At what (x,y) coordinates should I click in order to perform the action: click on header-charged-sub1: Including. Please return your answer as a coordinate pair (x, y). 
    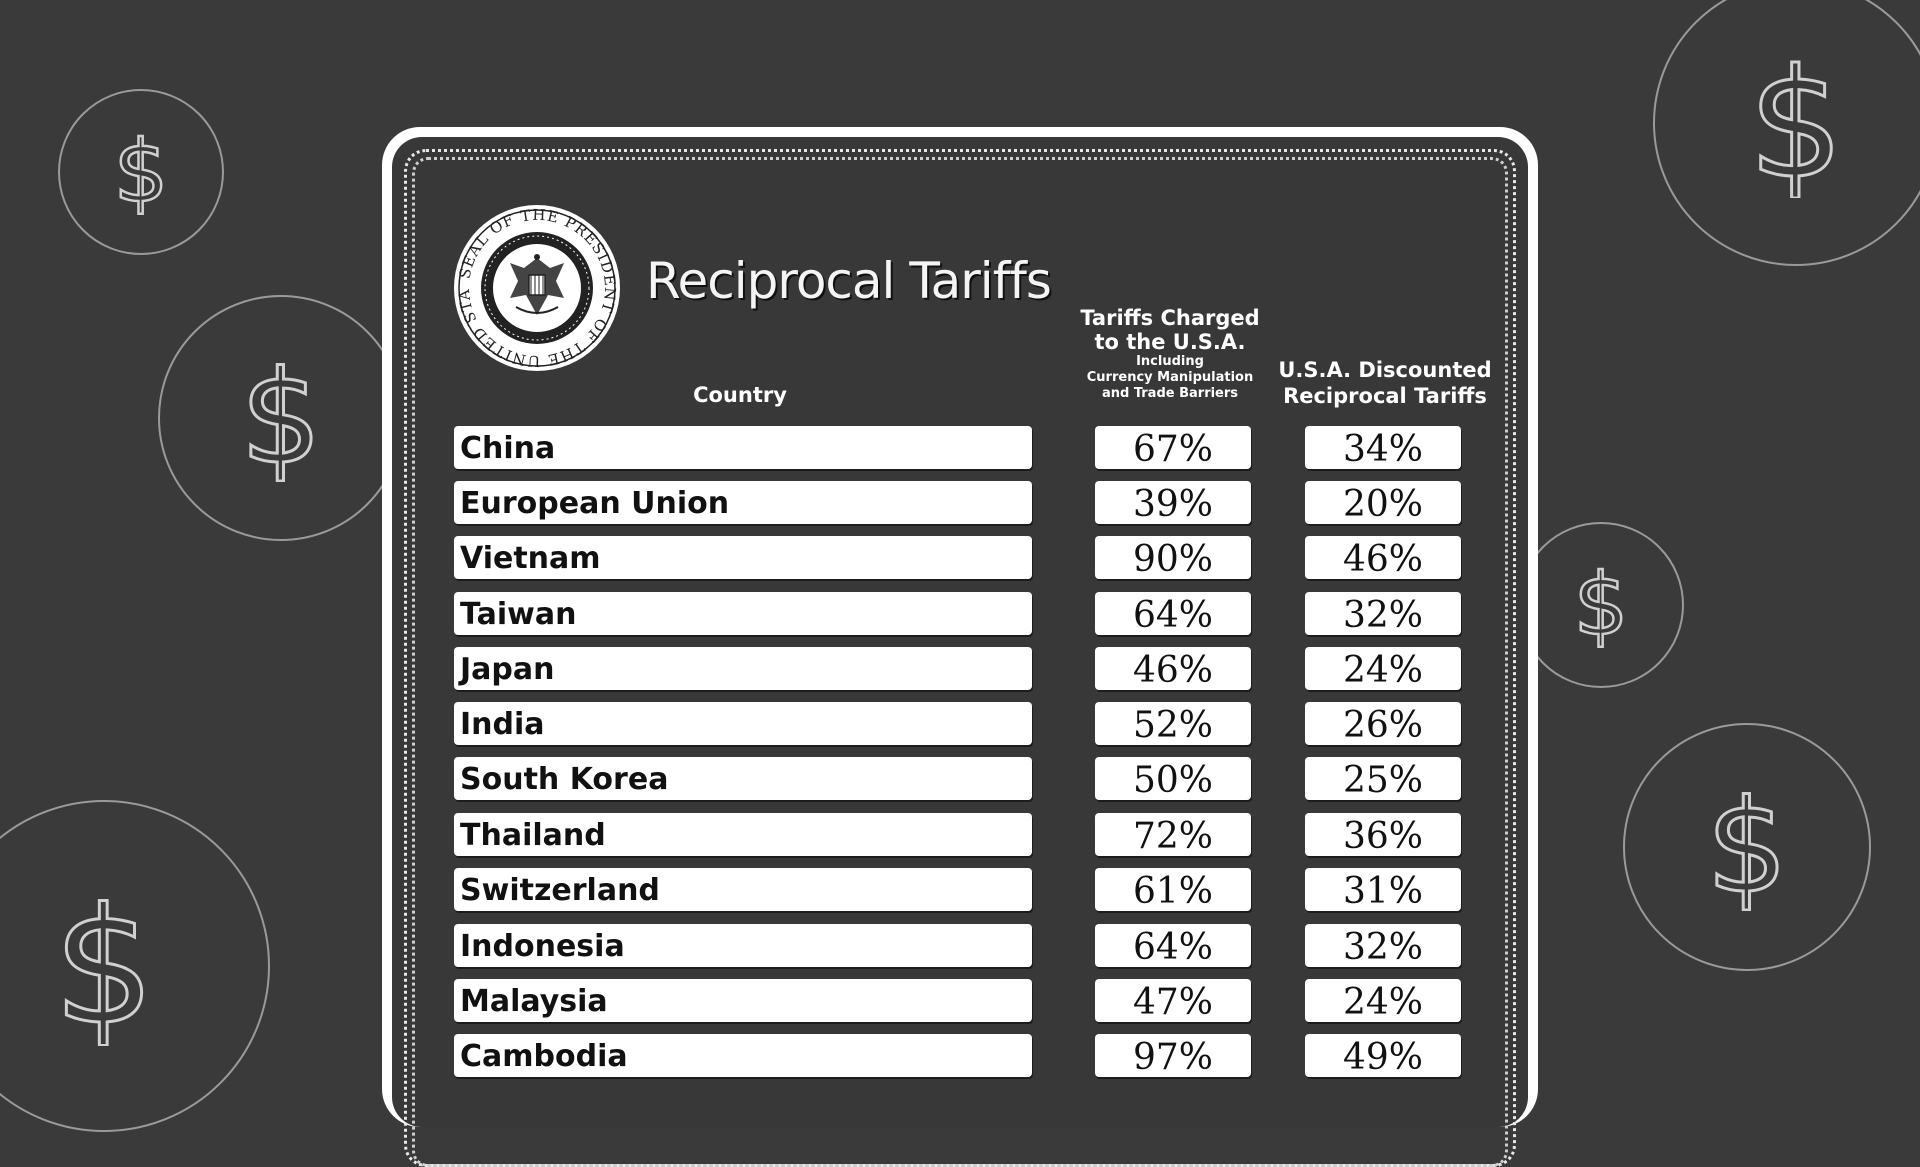
    Looking at the image, I should click on (1170, 361).